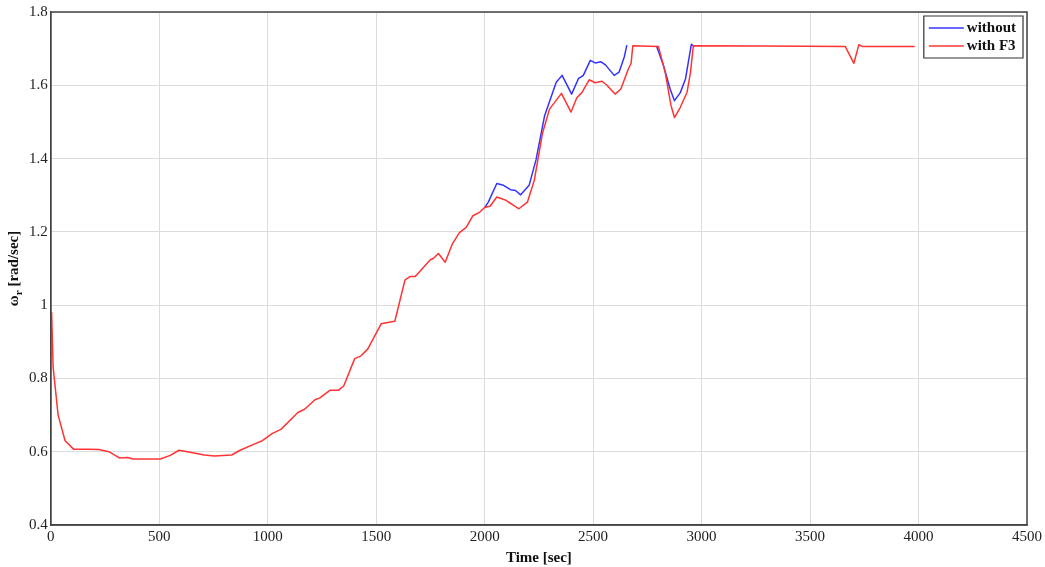 This screenshot has width=1045, height=567. What do you see at coordinates (38, 230) in the screenshot?
I see `y-tick-label: 1.2` at bounding box center [38, 230].